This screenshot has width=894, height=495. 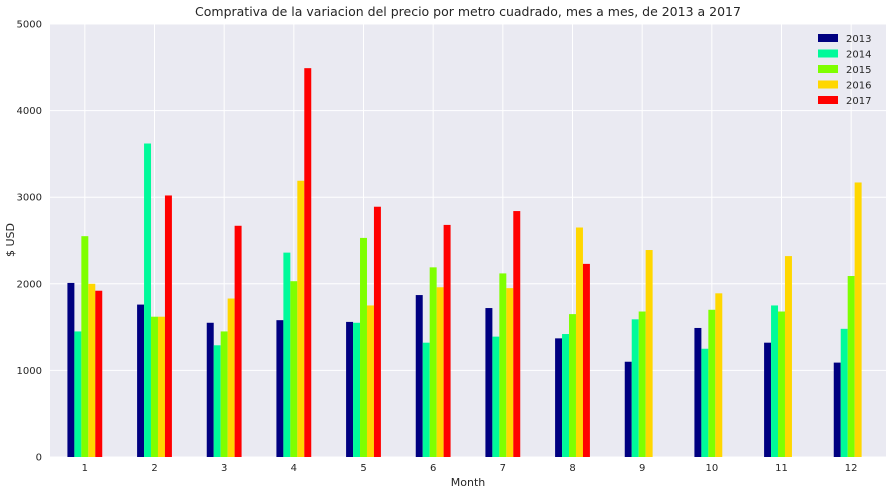 What do you see at coordinates (29, 242) in the screenshot?
I see `y-tick-labels: 0 1000 2000 3000 4000 5000` at bounding box center [29, 242].